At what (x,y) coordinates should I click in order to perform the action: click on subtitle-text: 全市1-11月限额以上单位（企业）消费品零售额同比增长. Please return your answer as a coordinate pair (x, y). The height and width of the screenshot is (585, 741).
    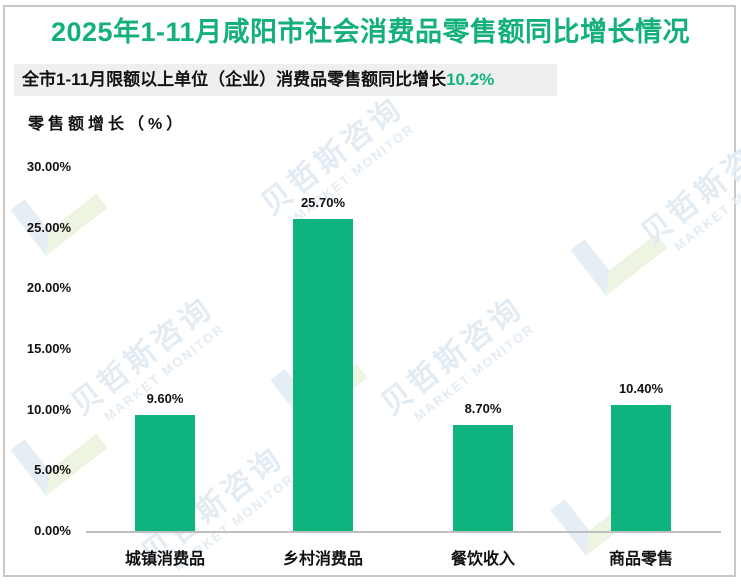
    Looking at the image, I should click on (234, 79).